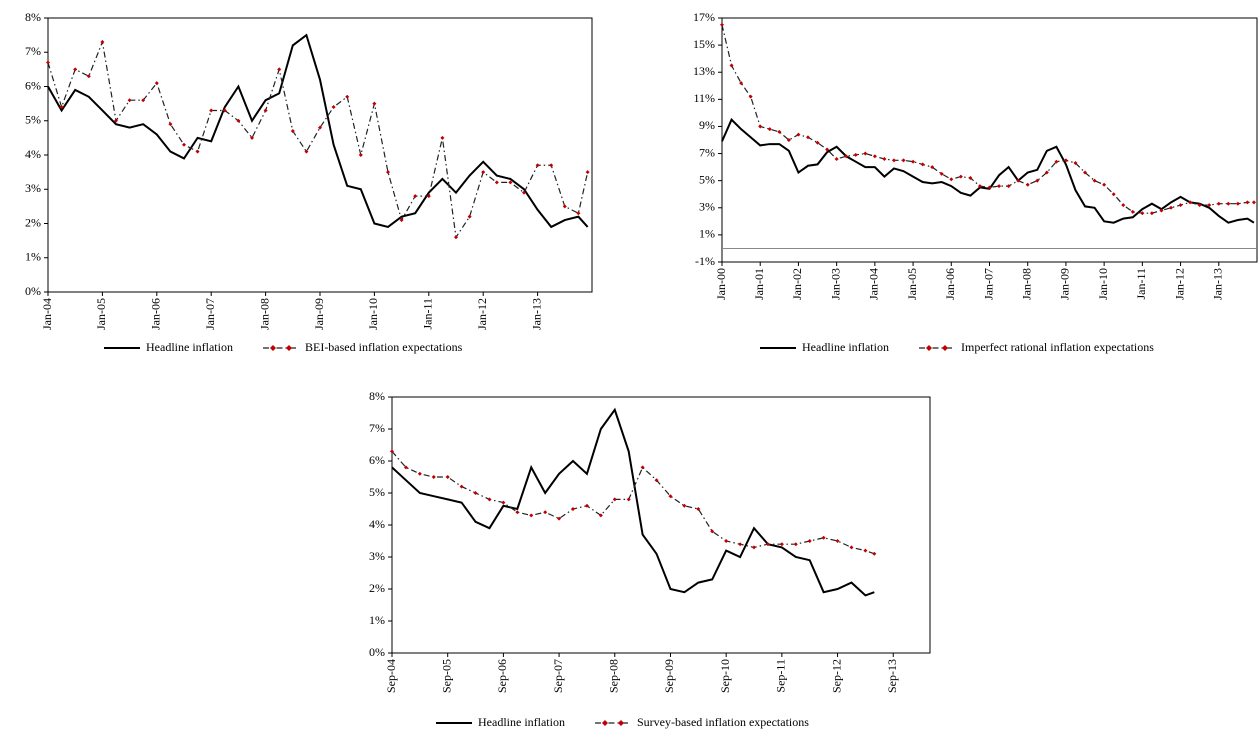 This screenshot has height=733, width=1259. I want to click on legend-label: Survey-based inflation expectations, so click(723, 722).